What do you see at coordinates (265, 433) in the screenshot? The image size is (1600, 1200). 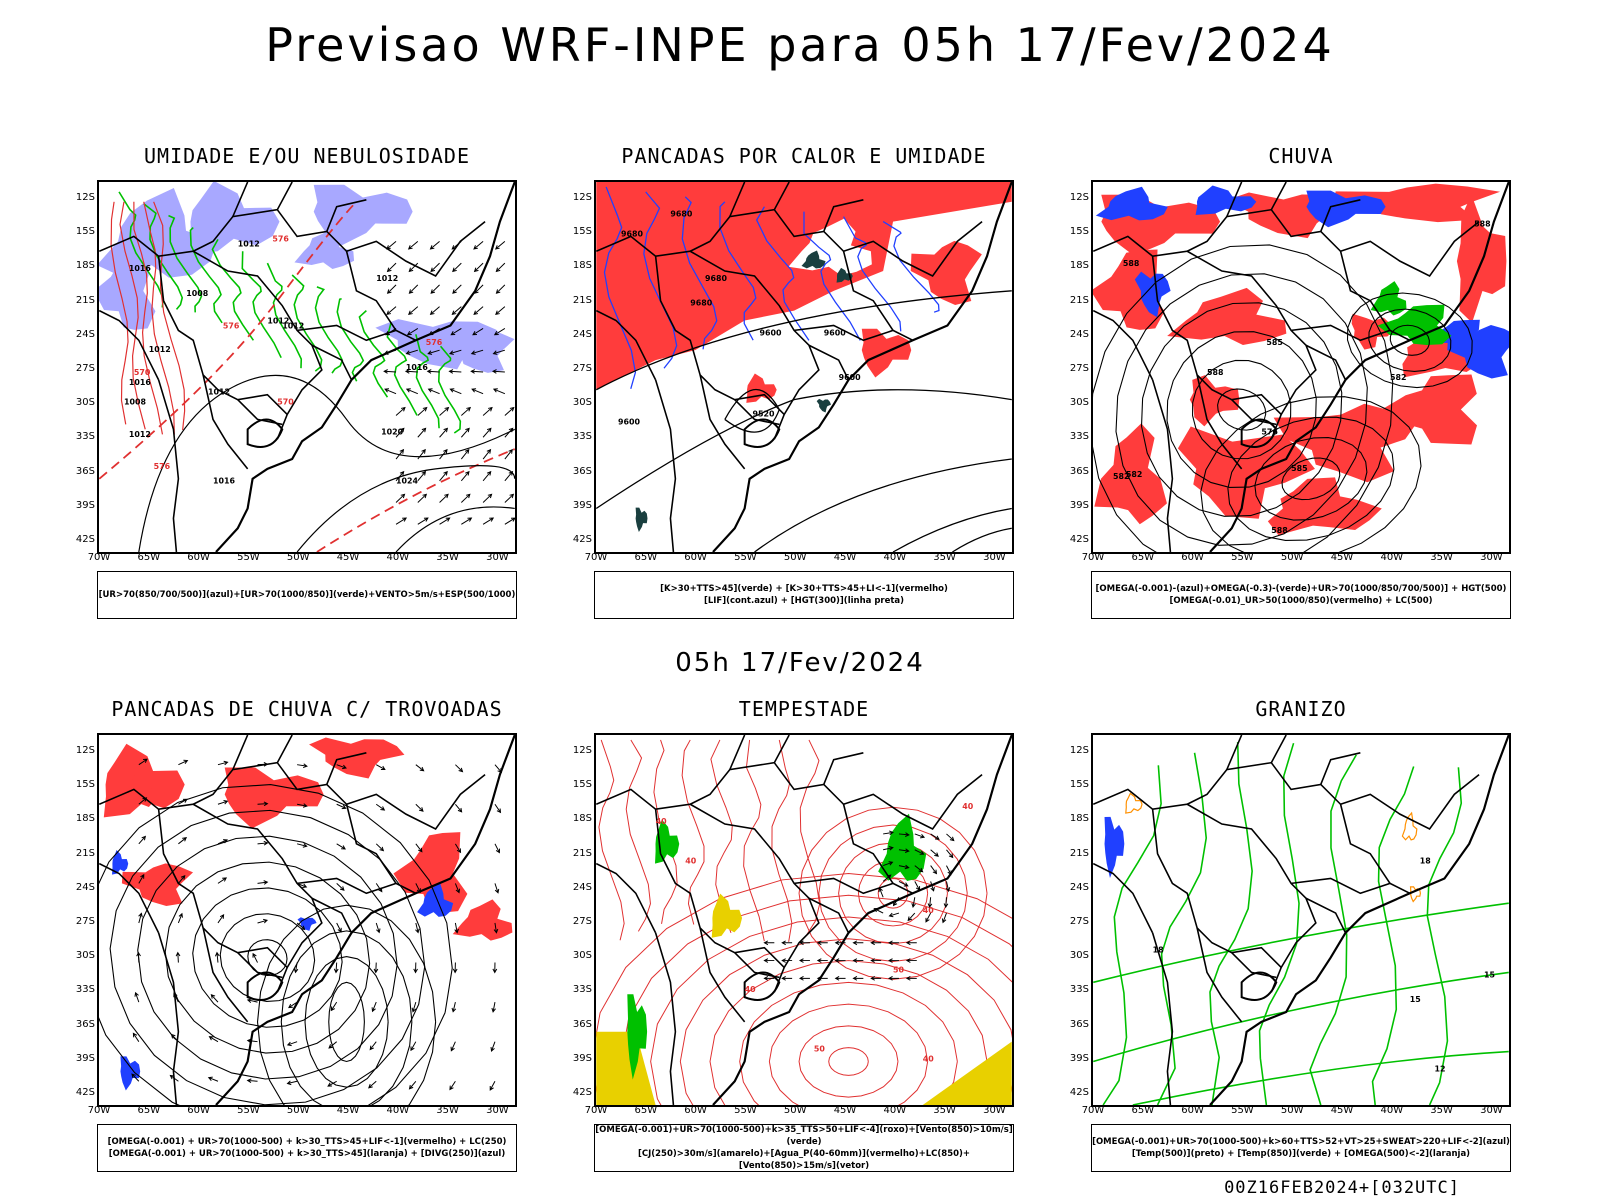 I see `lagoon-outline` at bounding box center [265, 433].